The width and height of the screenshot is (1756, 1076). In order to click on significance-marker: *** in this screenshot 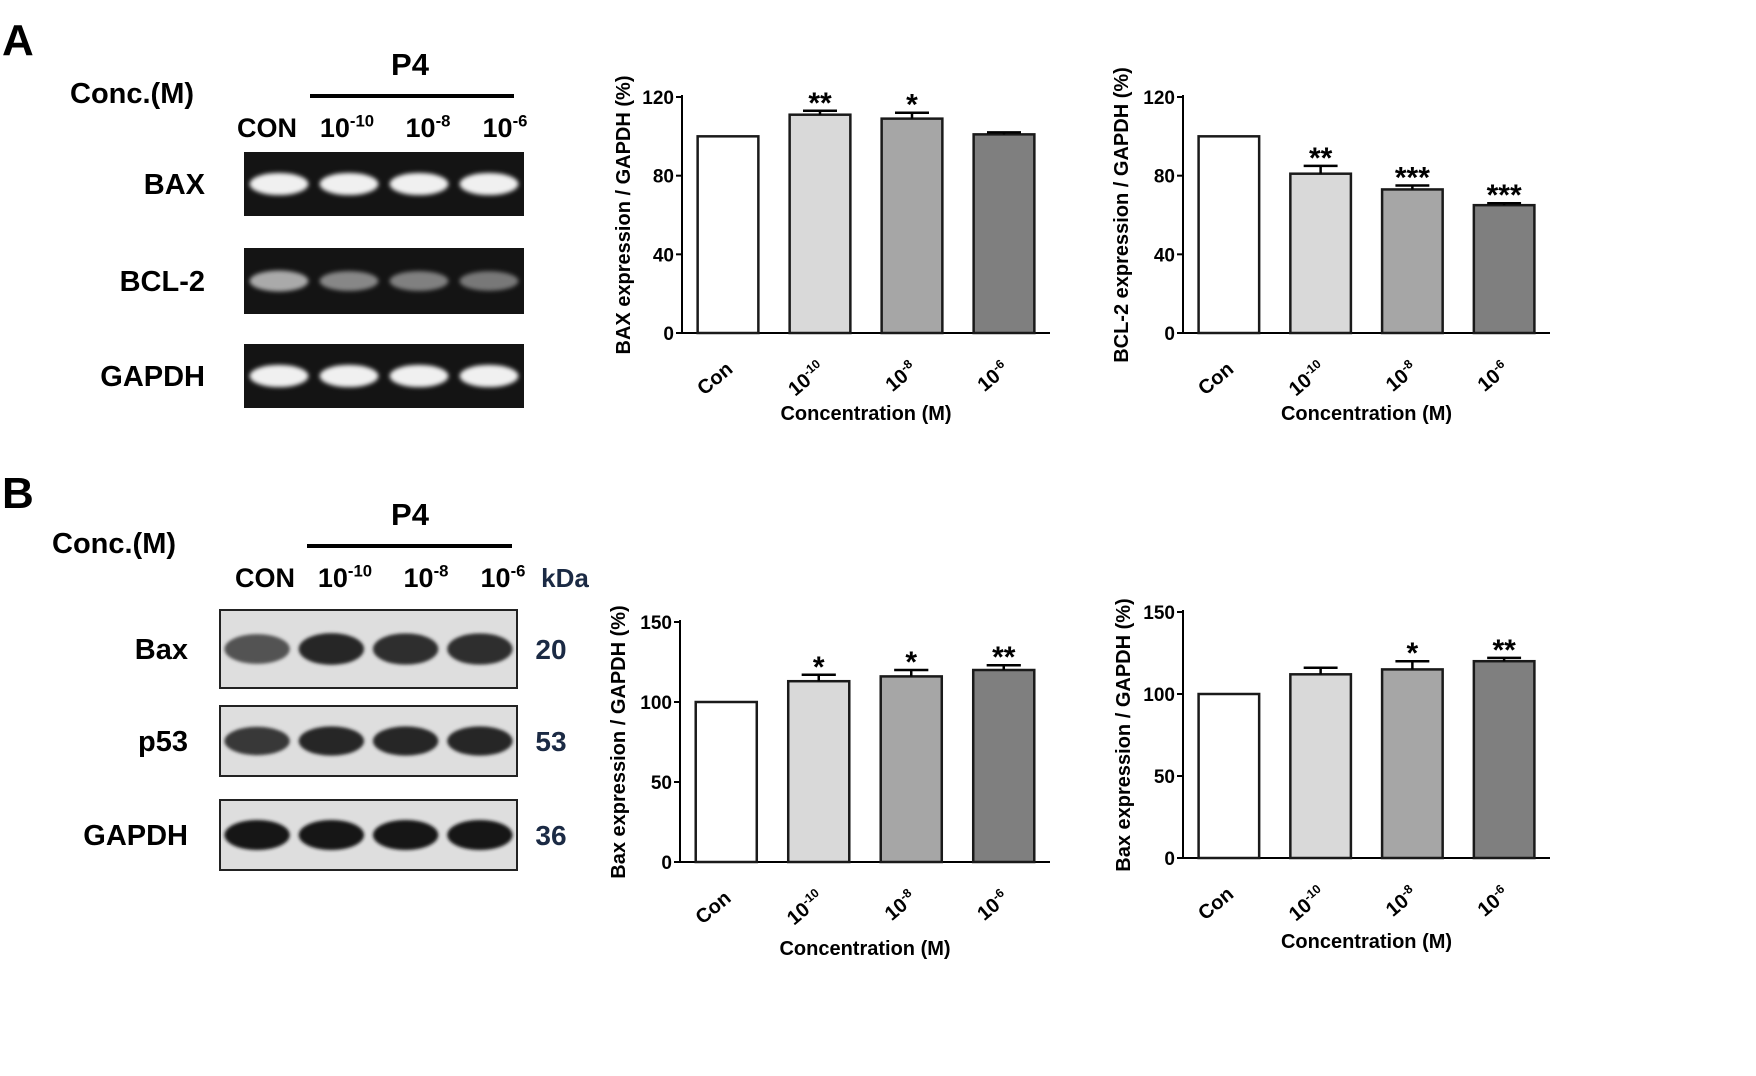, I will do `click(1504, 195)`.